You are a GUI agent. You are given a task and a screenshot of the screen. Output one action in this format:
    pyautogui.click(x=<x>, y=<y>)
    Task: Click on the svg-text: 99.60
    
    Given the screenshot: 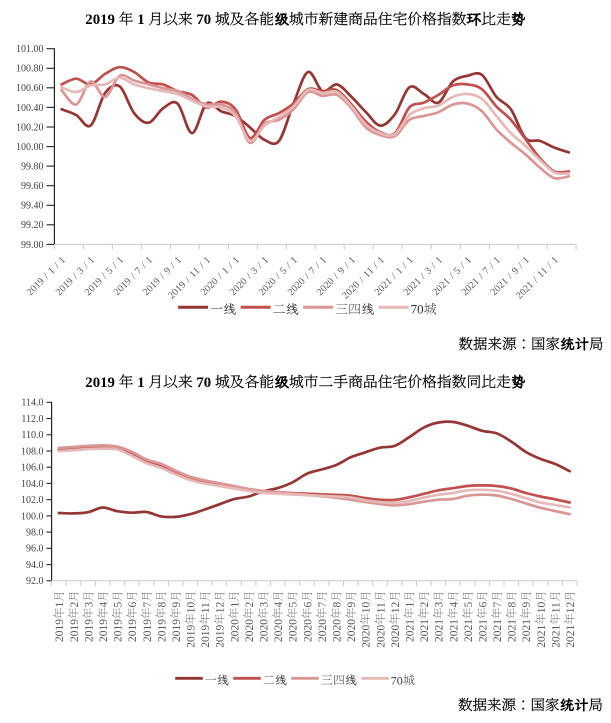 What is the action you would take?
    pyautogui.click(x=32, y=186)
    